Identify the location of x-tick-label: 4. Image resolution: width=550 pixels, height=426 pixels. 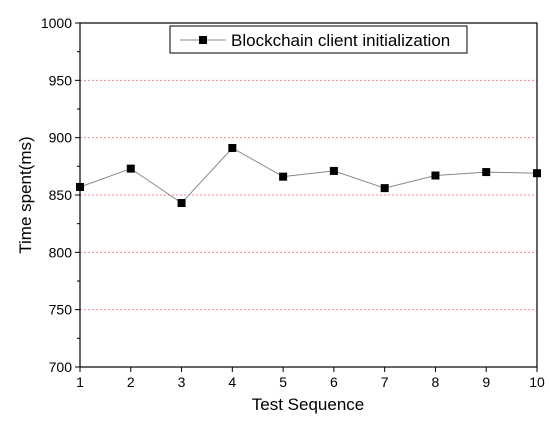
(232, 382).